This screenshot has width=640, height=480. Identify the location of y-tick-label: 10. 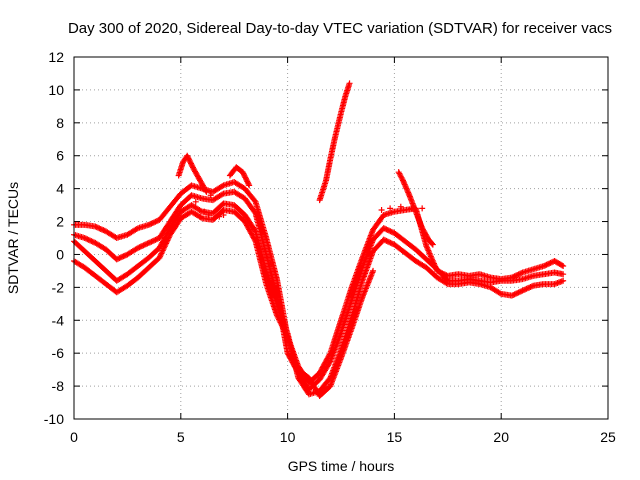
(56, 90).